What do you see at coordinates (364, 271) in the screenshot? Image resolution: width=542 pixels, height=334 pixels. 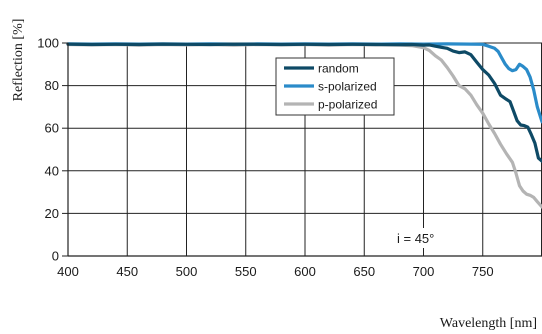 I see `x-tick-label: 650` at bounding box center [364, 271].